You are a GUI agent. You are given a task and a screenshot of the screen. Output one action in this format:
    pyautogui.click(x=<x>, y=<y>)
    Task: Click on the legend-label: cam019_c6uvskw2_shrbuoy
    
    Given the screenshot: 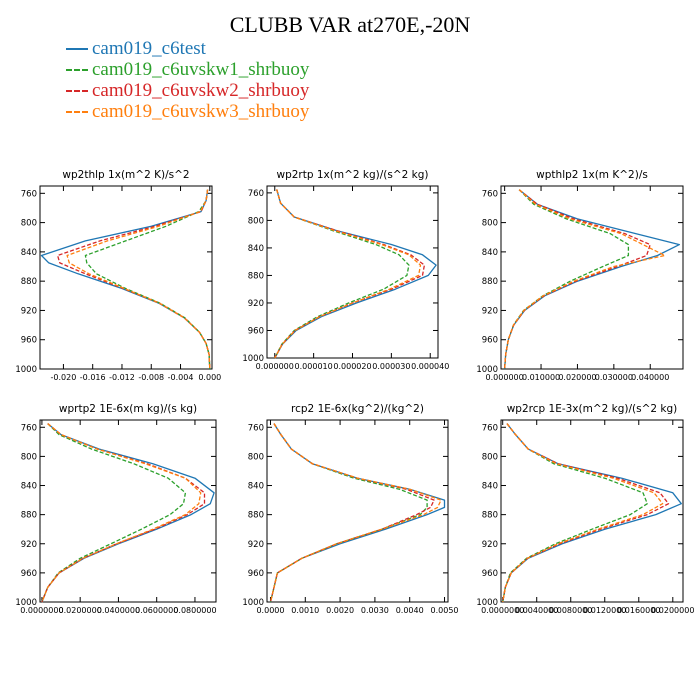 What is the action you would take?
    pyautogui.click(x=201, y=90)
    